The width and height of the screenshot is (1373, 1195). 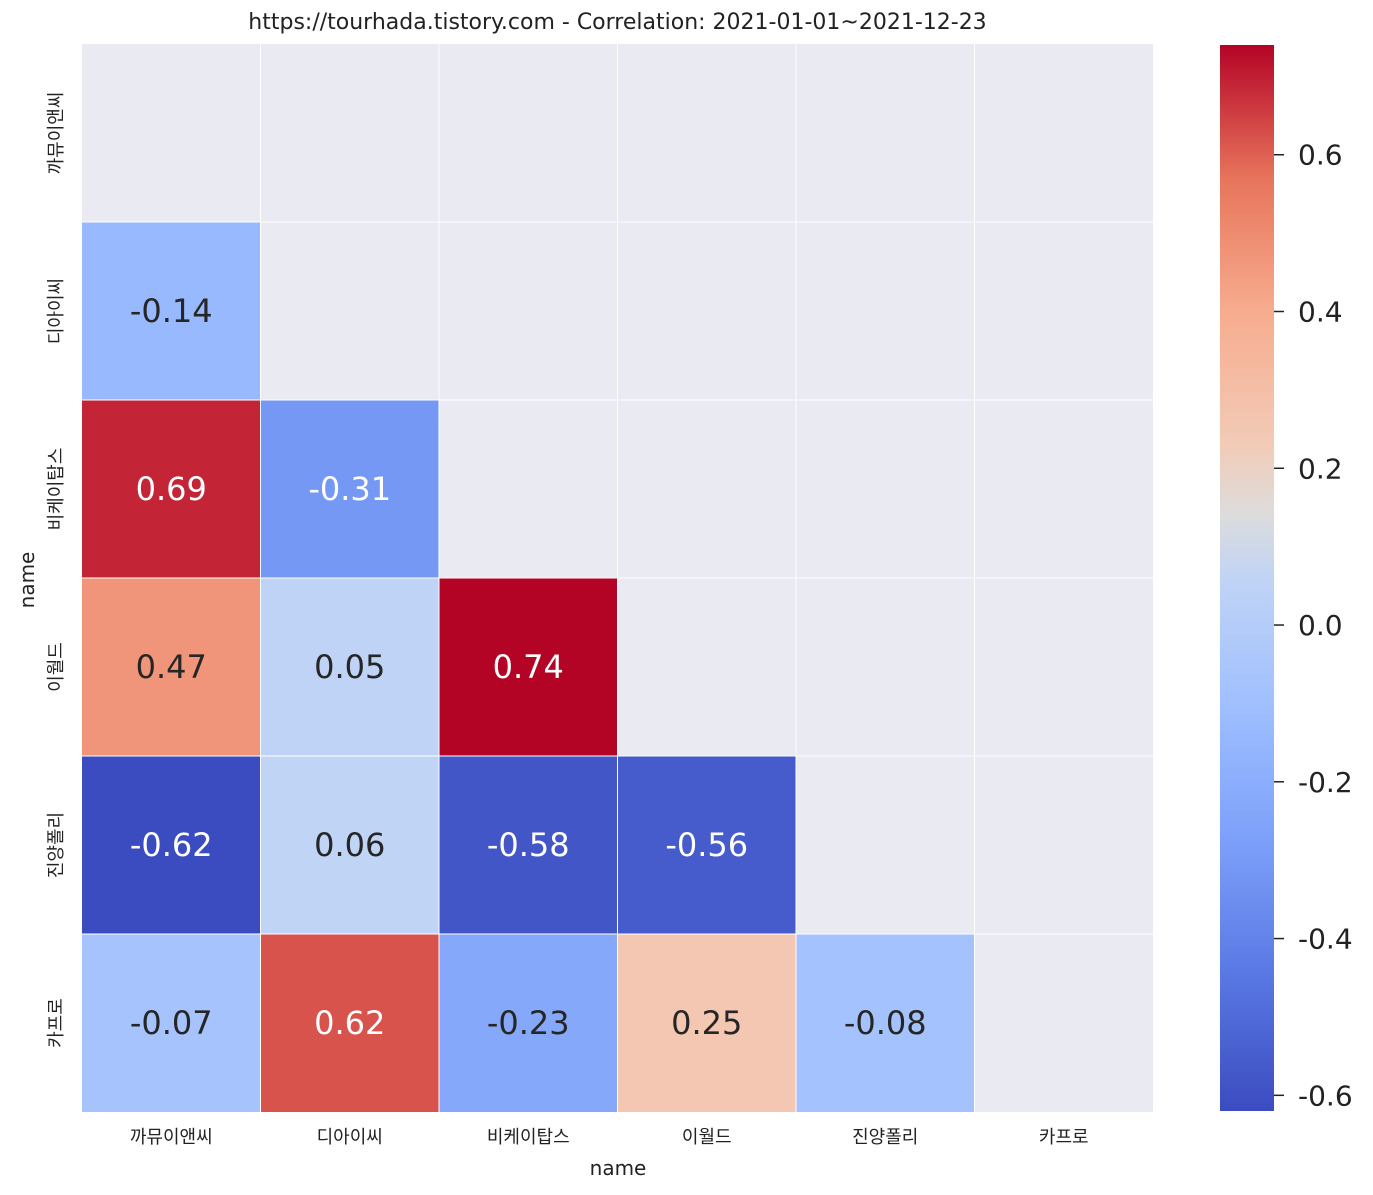 What do you see at coordinates (1320, 155) in the screenshot?
I see `colorbar-tick-label: 0.6` at bounding box center [1320, 155].